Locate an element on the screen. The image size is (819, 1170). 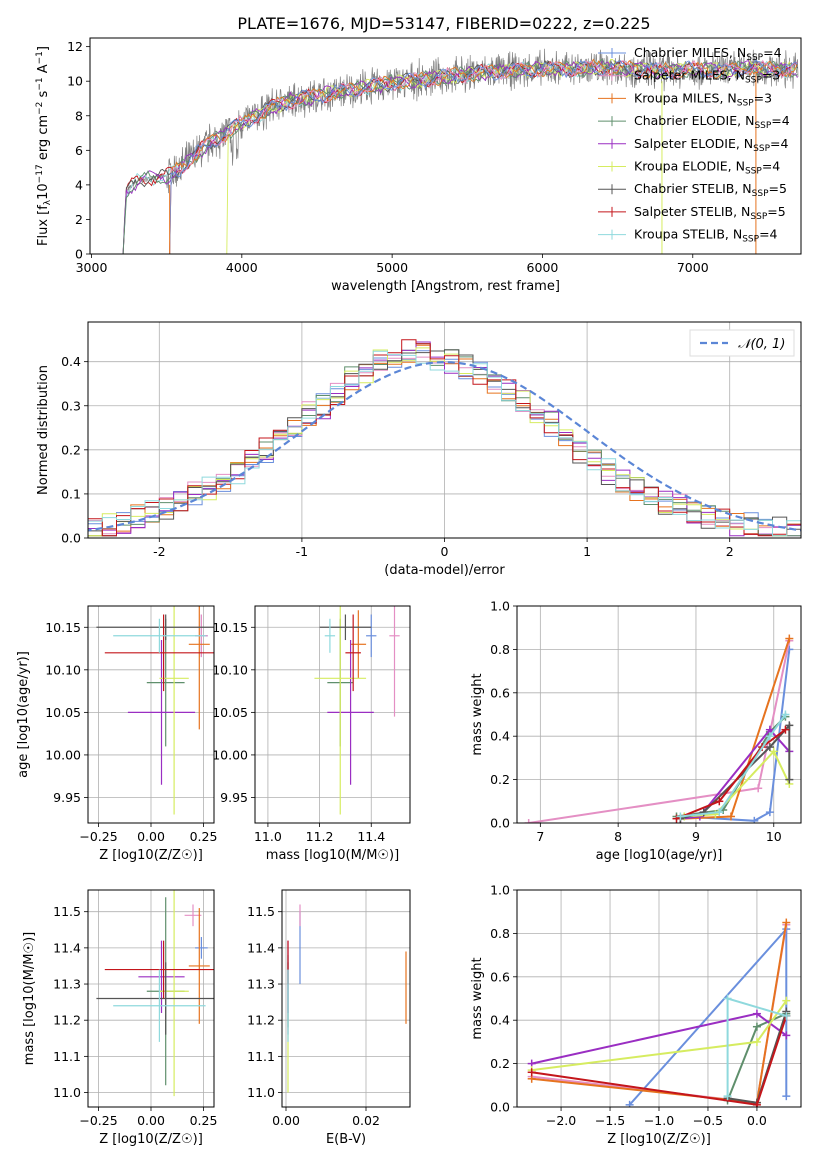
y-tick-label: 8 is located at coordinates (79, 115).